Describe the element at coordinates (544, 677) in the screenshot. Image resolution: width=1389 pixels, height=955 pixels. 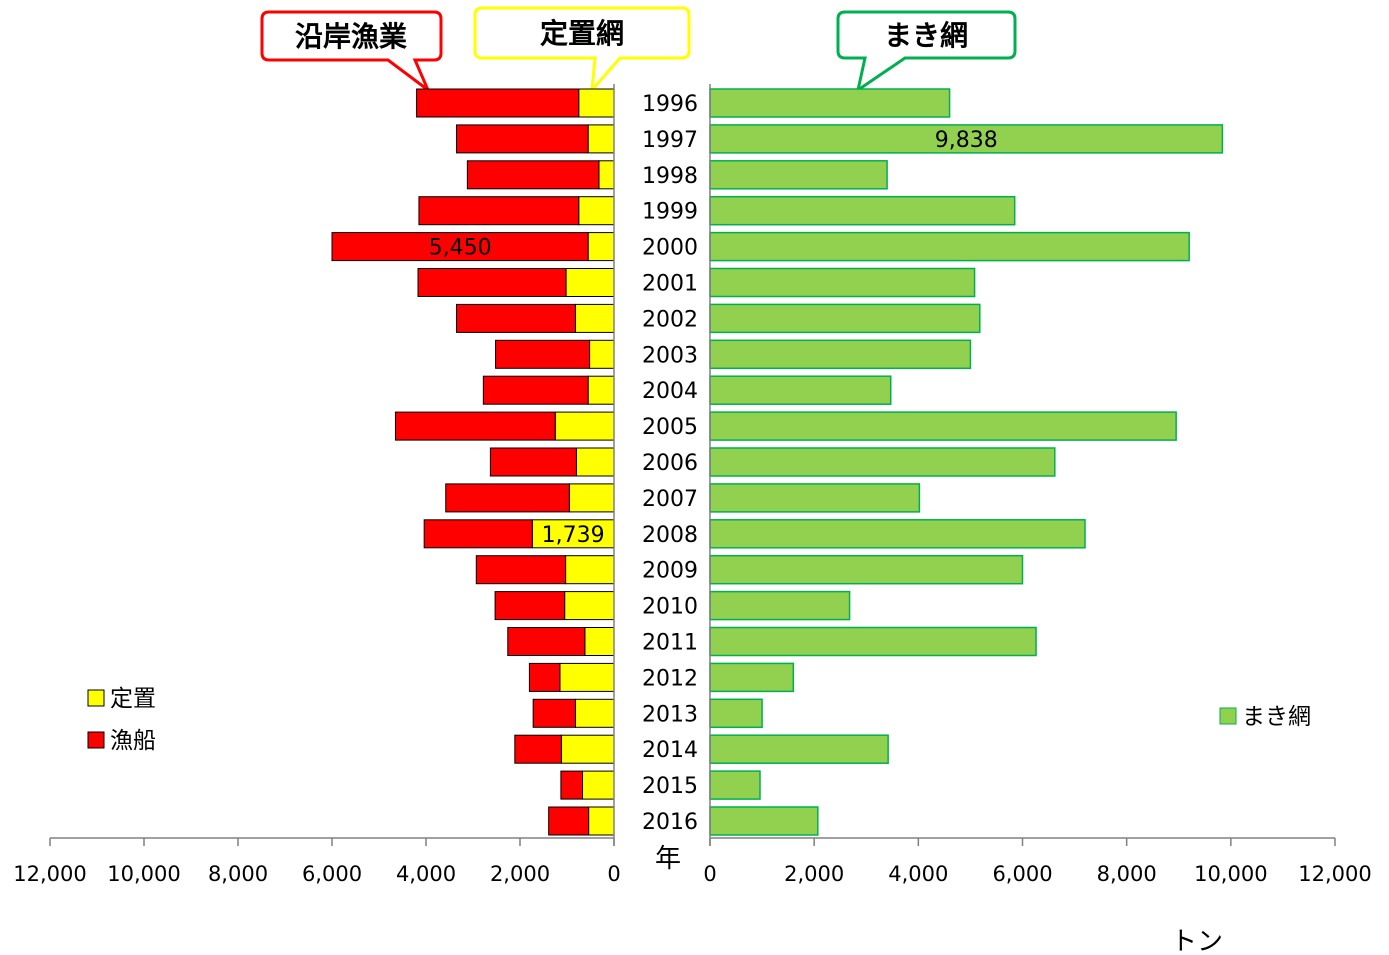
I see `bar-boat-2012` at that location.